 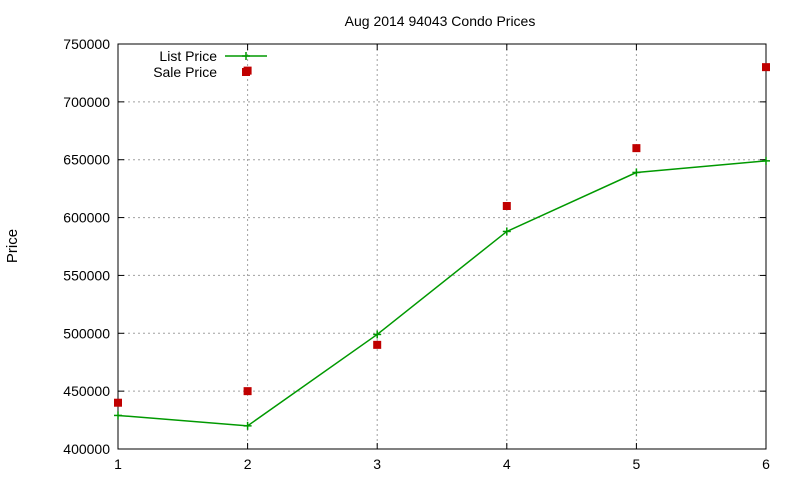 What do you see at coordinates (637, 464) in the screenshot?
I see `x-tick-label: 5` at bounding box center [637, 464].